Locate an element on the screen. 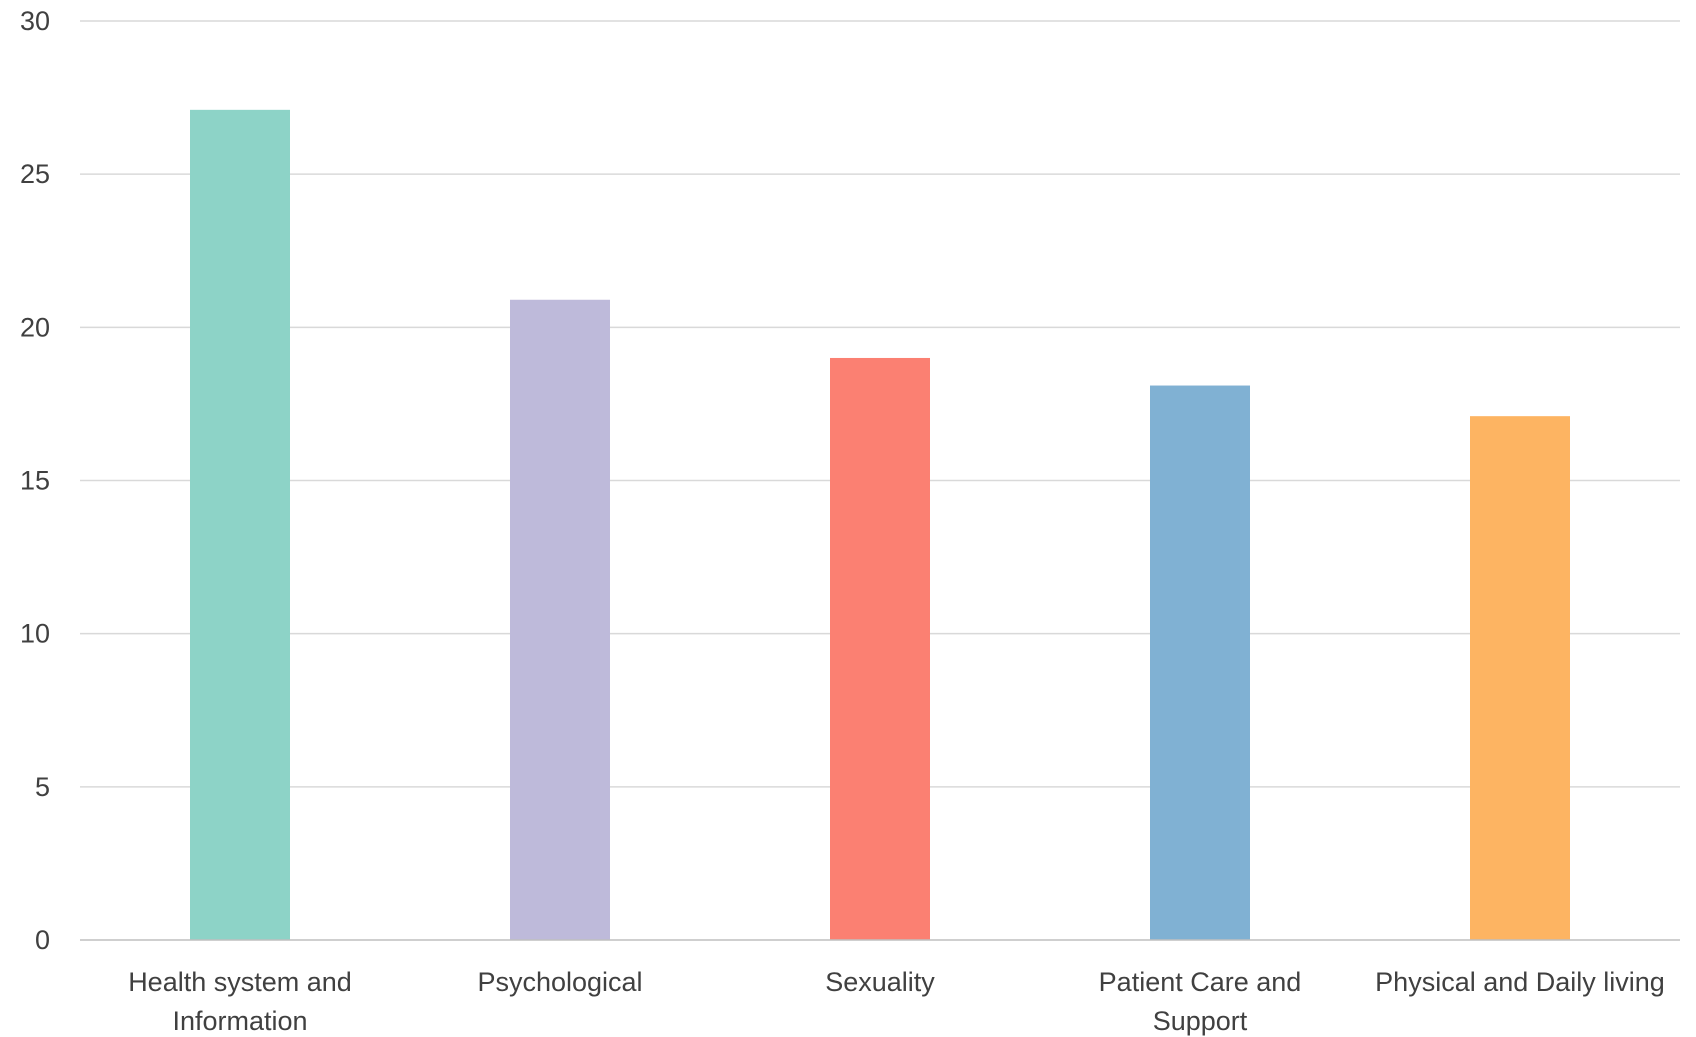 This screenshot has height=1037, width=1696. x-category-label: Sexuality is located at coordinates (880, 982).